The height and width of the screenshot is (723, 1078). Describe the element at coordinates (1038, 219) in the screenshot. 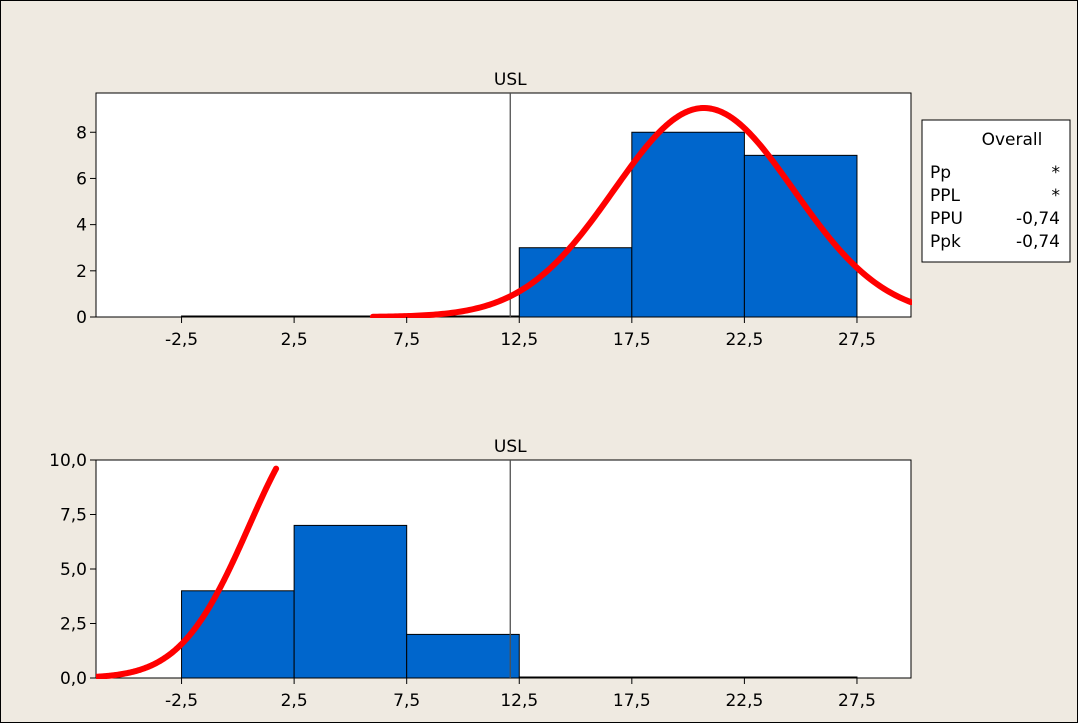

I see `stat-value-ppu: -0,74` at that location.